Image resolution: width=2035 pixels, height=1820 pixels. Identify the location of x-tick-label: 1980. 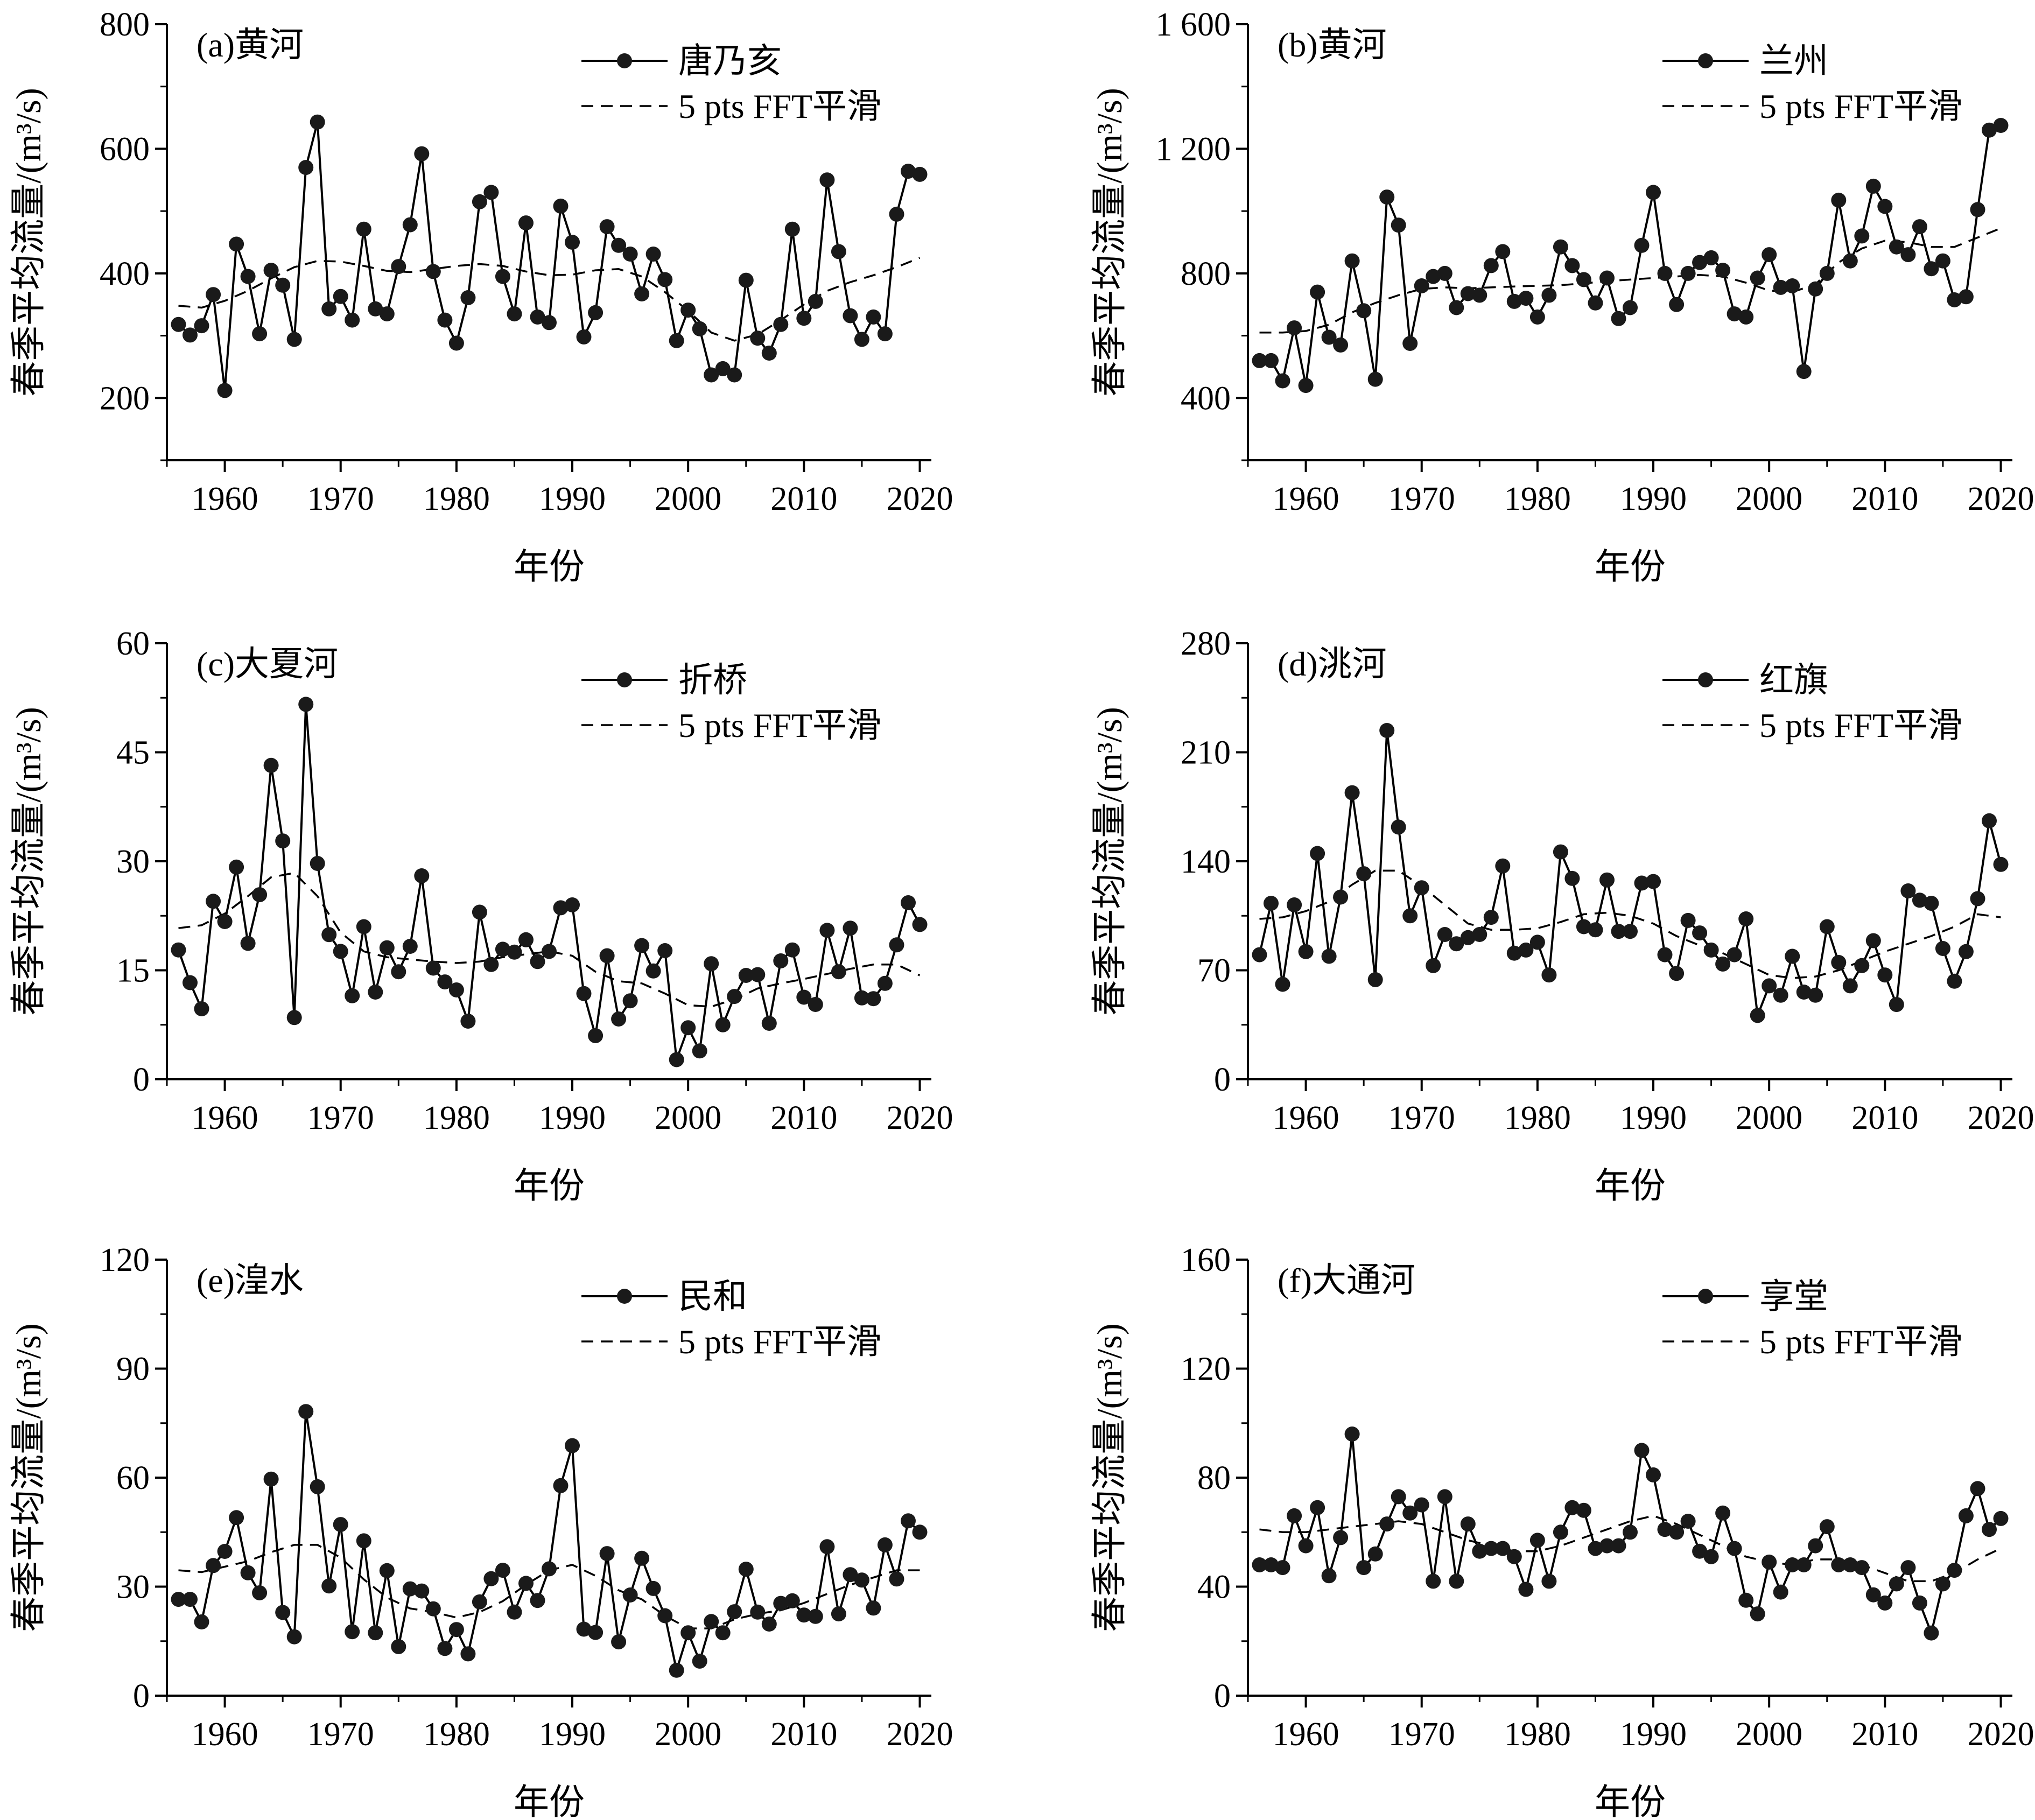
(1537, 1734).